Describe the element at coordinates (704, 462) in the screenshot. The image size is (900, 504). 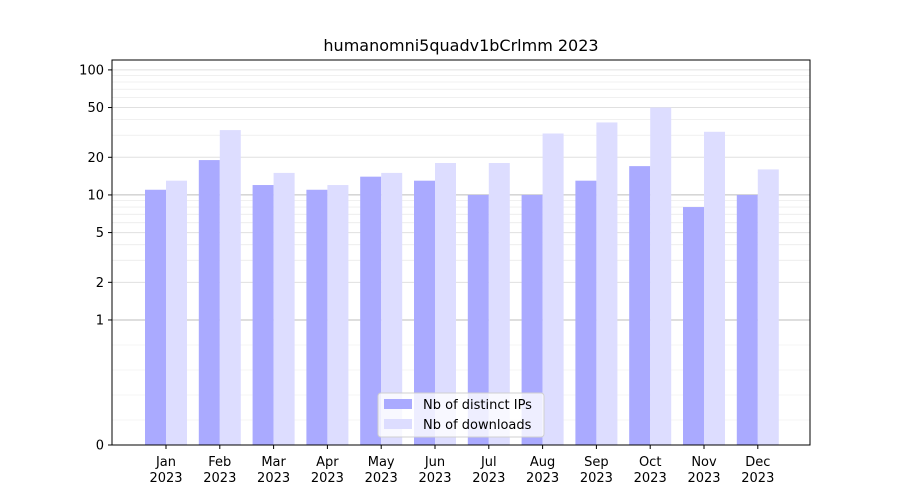
I see `x-tick-label-month: Nov` at that location.